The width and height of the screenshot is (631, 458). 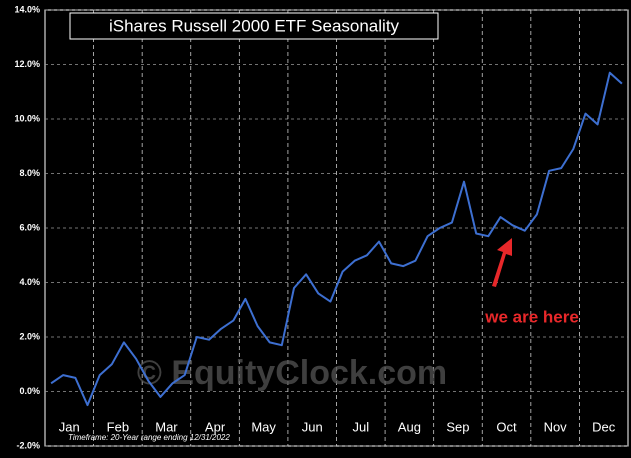 What do you see at coordinates (29, 227) in the screenshot?
I see `y-tick-label: 6.0%` at bounding box center [29, 227].